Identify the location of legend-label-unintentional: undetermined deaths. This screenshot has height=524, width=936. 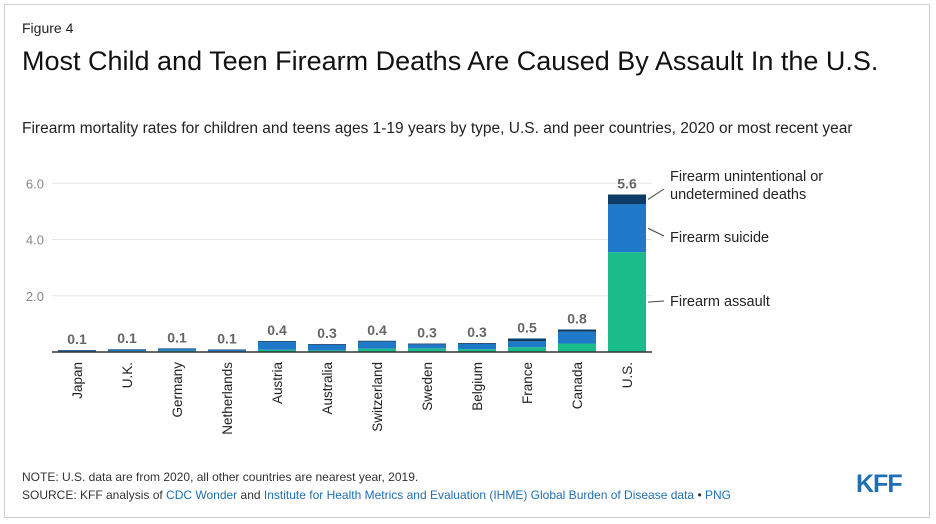
(738, 195).